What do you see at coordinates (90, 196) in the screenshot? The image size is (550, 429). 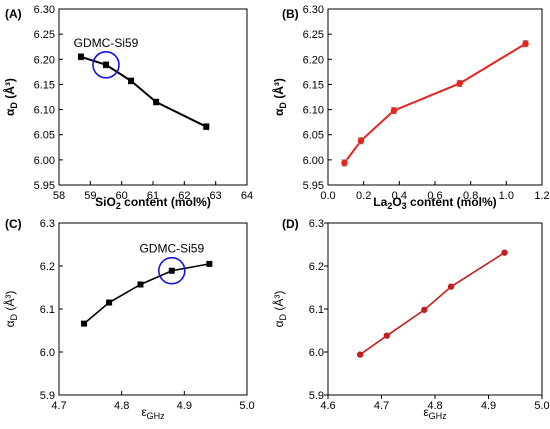 I see `x-tick-label: 59` at bounding box center [90, 196].